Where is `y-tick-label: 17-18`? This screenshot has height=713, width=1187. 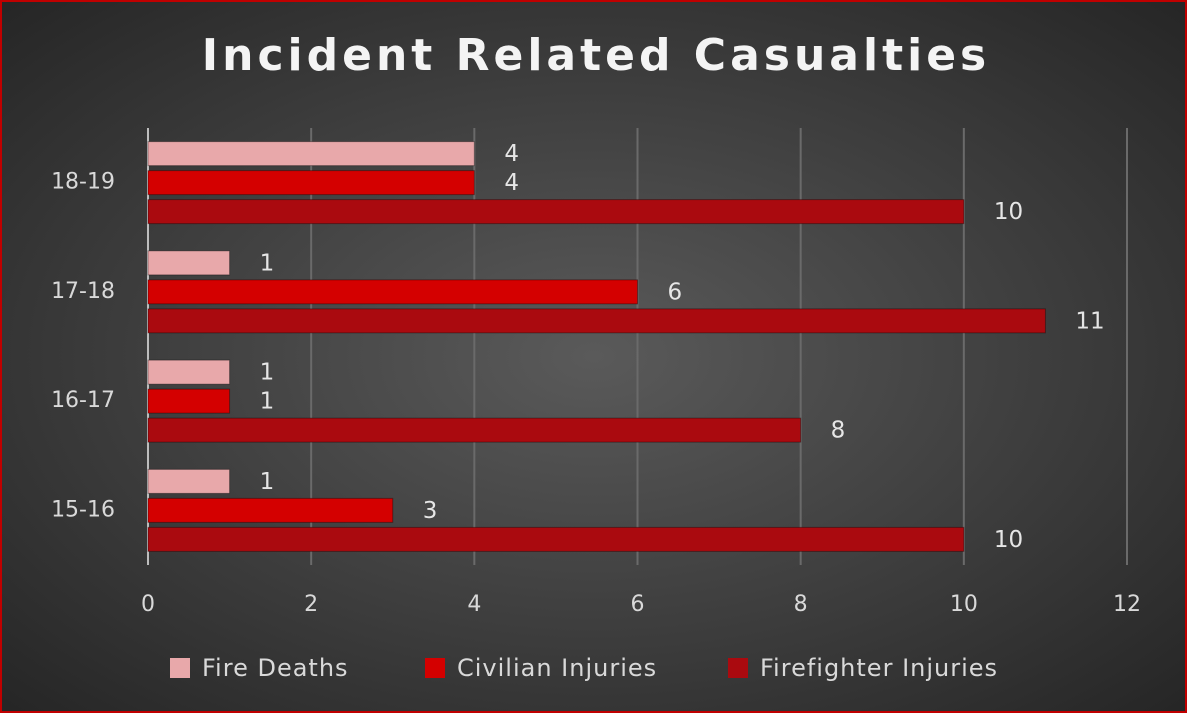 y-tick-label: 17-18 is located at coordinates (83, 291).